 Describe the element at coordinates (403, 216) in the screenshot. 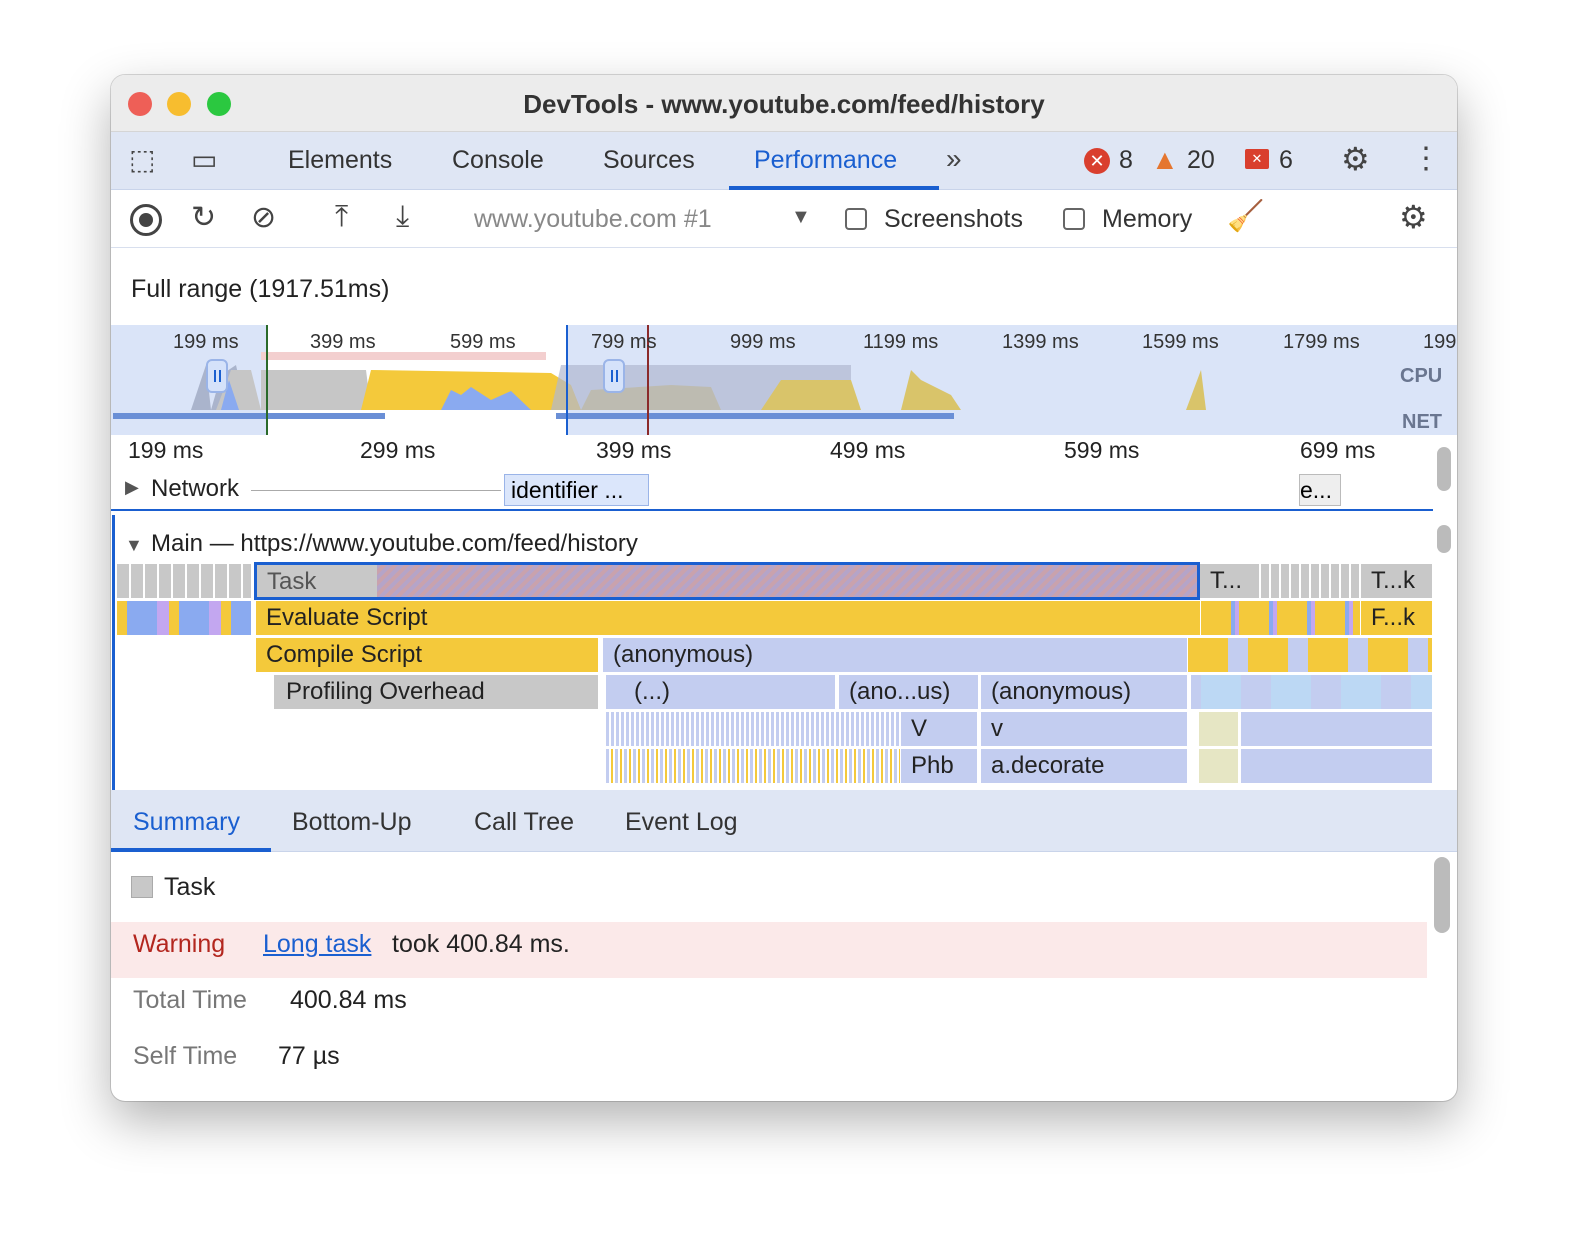

I see `download-icon: ⤓` at that location.